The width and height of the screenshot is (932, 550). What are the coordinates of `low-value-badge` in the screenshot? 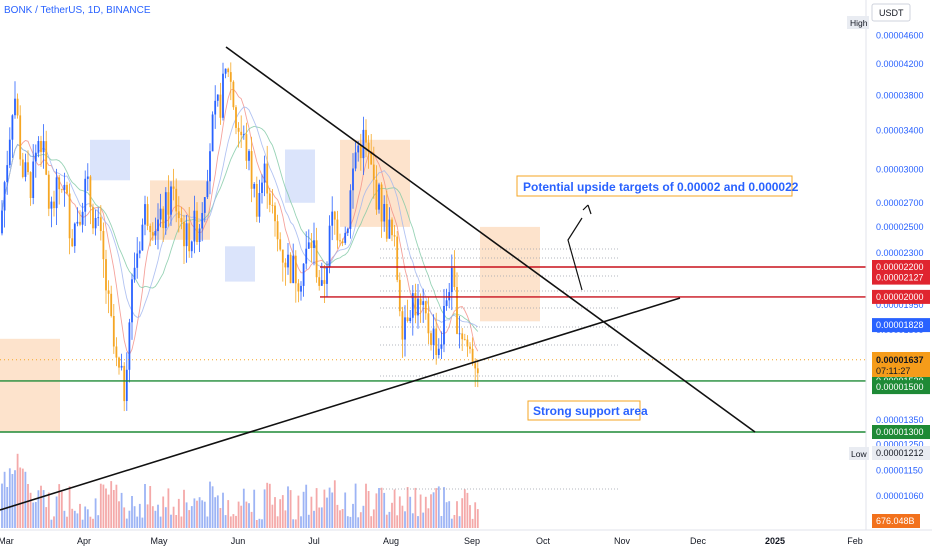 It's located at (901, 453).